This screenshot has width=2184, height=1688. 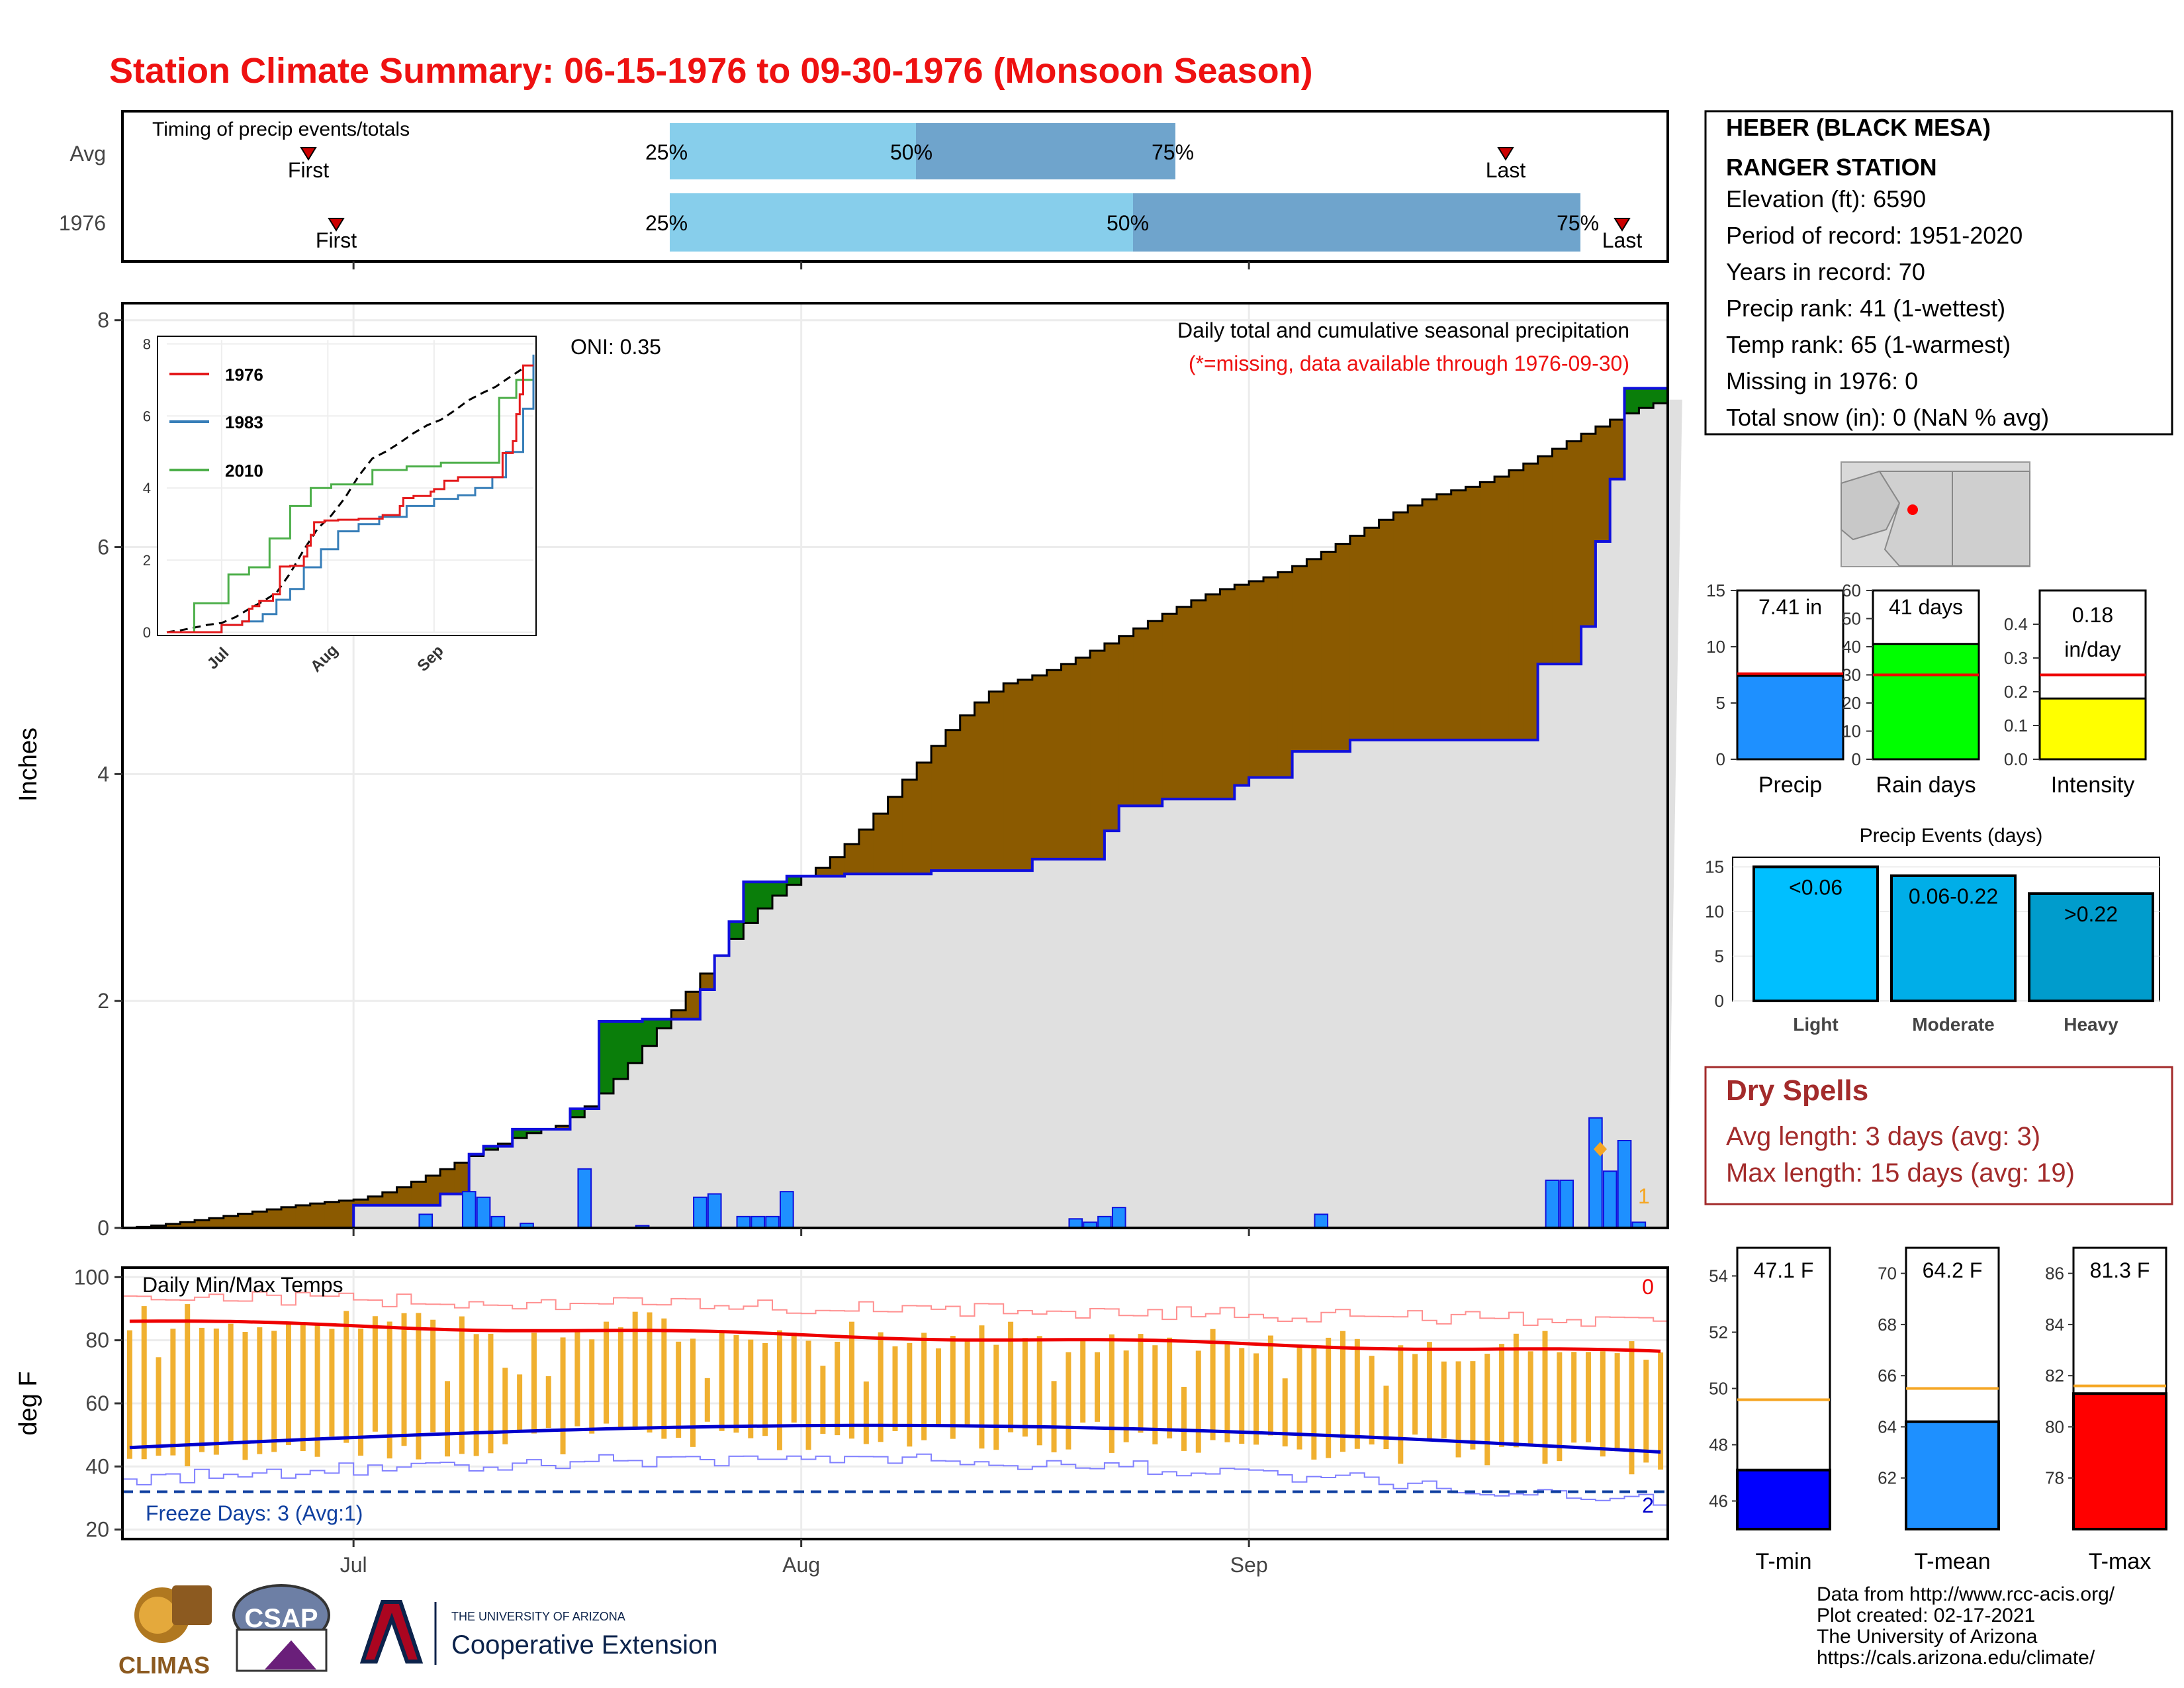 What do you see at coordinates (1784, 1270) in the screenshot?
I see `temp-summary-value: 47.1 F` at bounding box center [1784, 1270].